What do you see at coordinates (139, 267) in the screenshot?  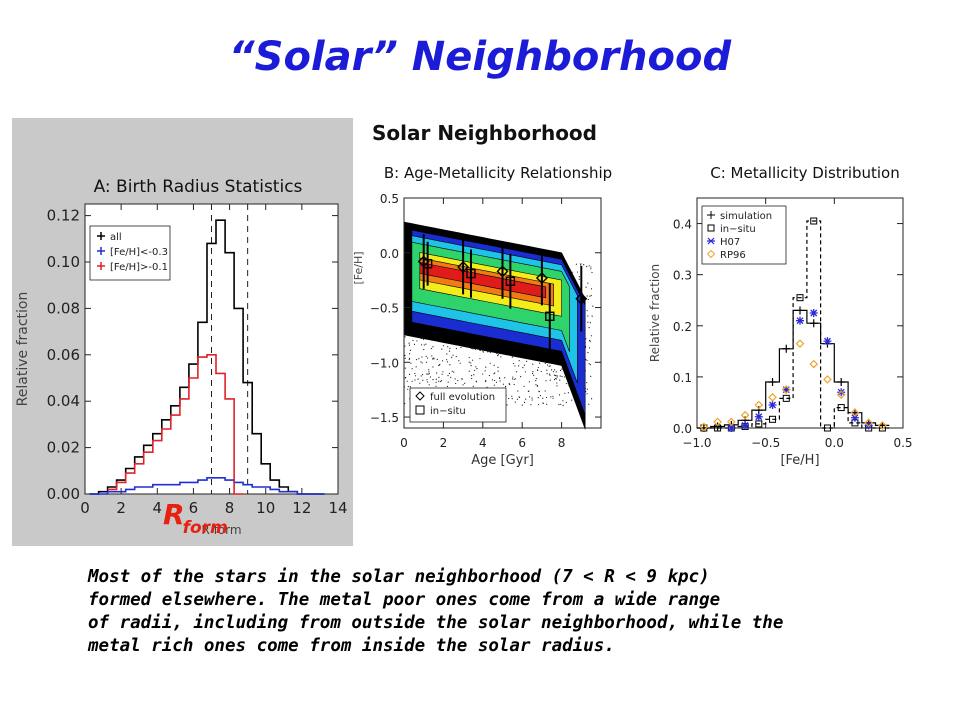 I see `legend-label: [Fe/H]>-0.1` at bounding box center [139, 267].